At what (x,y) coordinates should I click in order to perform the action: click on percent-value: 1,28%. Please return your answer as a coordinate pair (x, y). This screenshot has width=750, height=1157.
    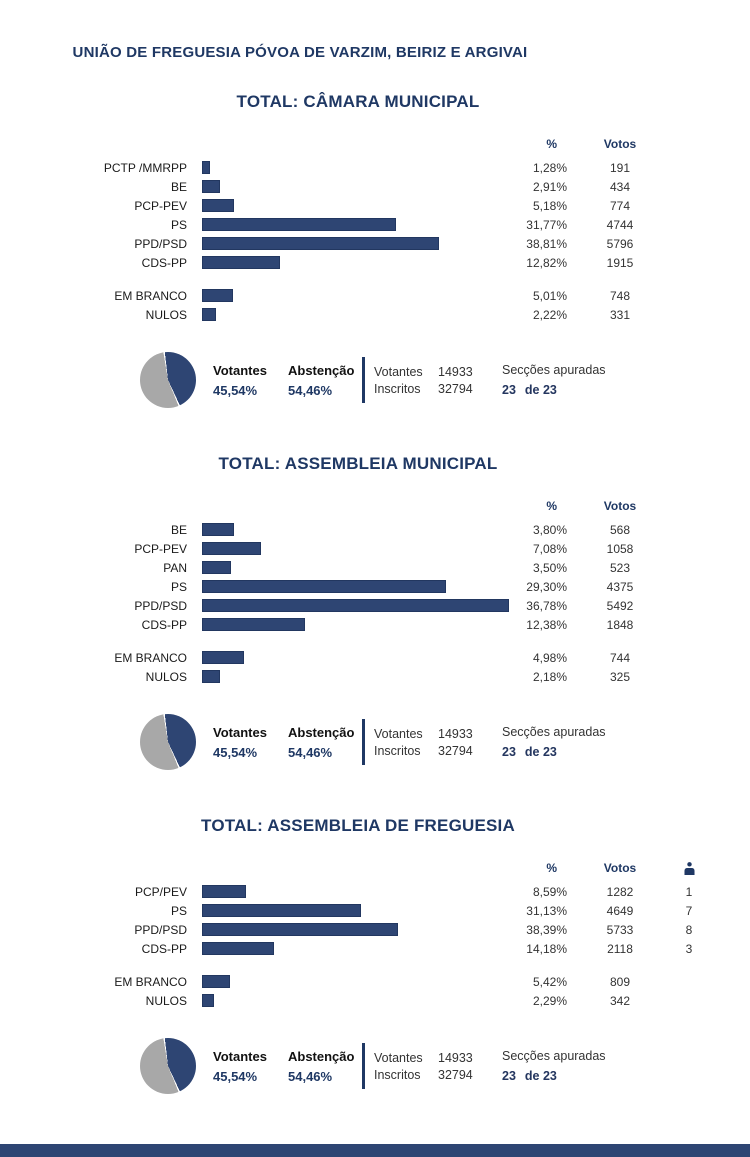
    Looking at the image, I should click on (549, 167).